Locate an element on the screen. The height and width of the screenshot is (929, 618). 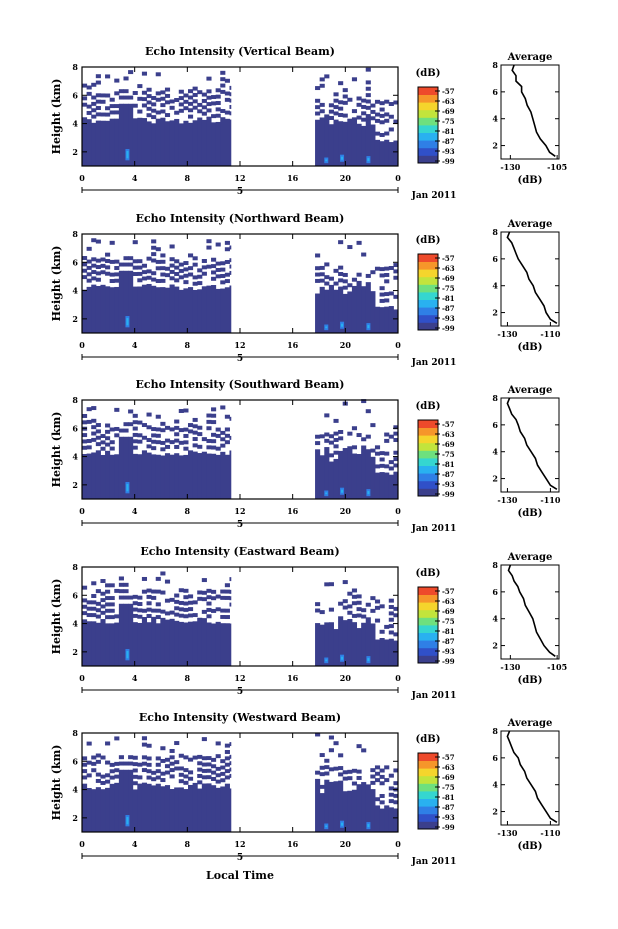
echo-spot-core is located at coordinates (342, 325).